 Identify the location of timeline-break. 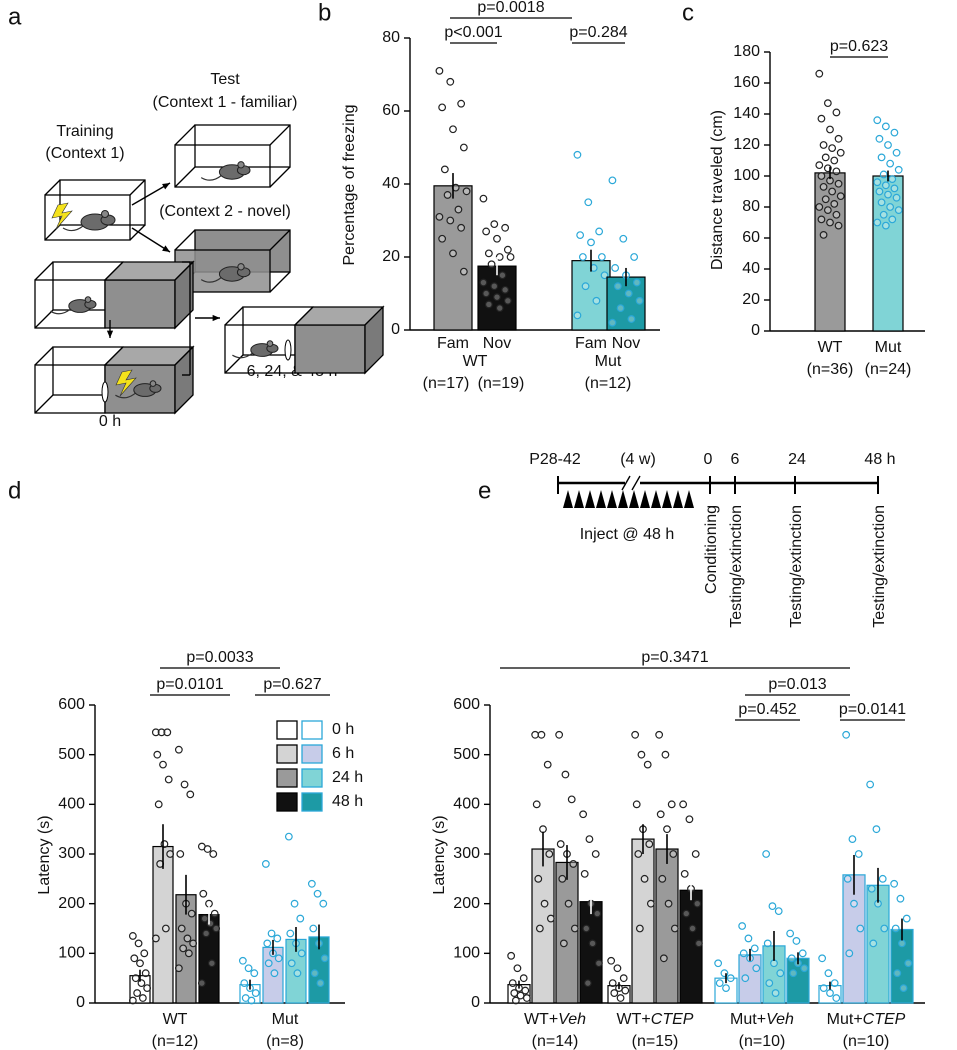
(626, 483).